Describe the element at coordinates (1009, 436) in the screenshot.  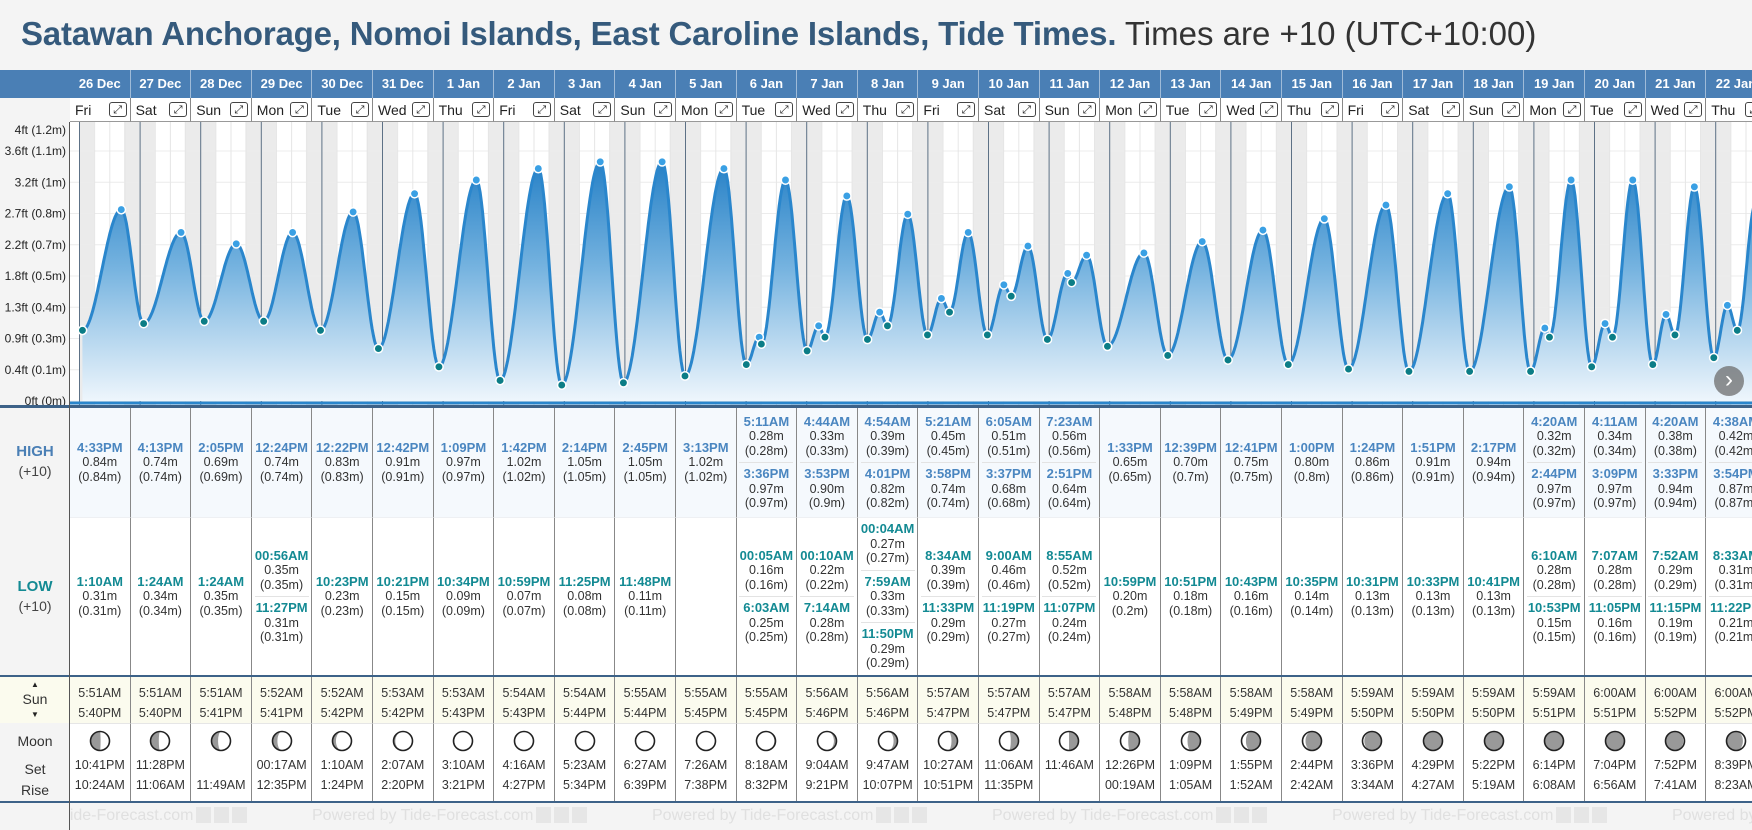
I see `high-tide-height: 0.51m` at that location.